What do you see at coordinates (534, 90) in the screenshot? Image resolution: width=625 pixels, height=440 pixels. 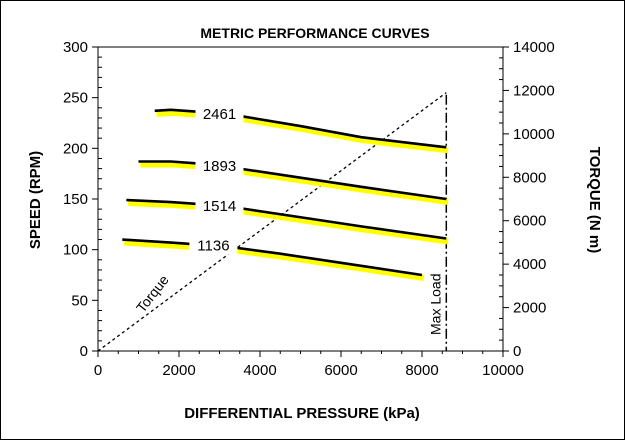 I see `y2-tick-label: 12000` at bounding box center [534, 90].